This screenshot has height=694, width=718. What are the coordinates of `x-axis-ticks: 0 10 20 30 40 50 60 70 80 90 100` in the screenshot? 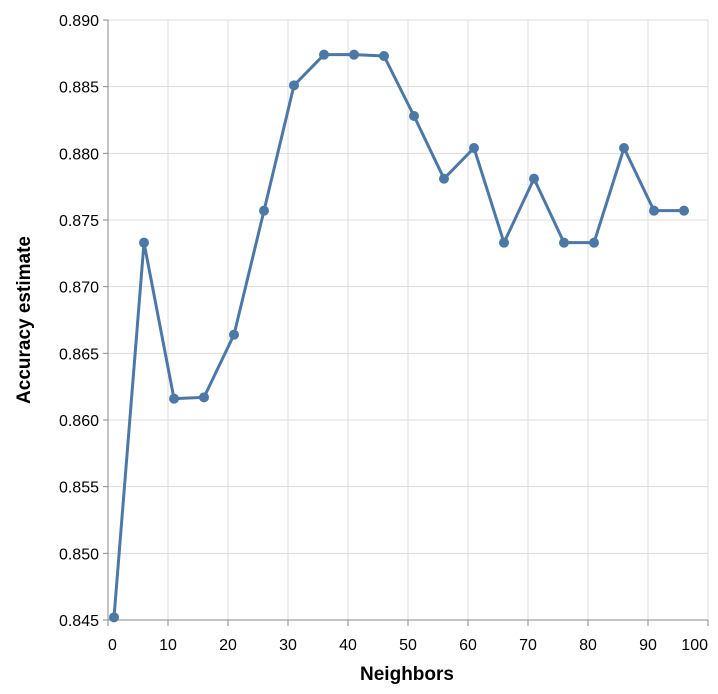 It's located at (408, 637).